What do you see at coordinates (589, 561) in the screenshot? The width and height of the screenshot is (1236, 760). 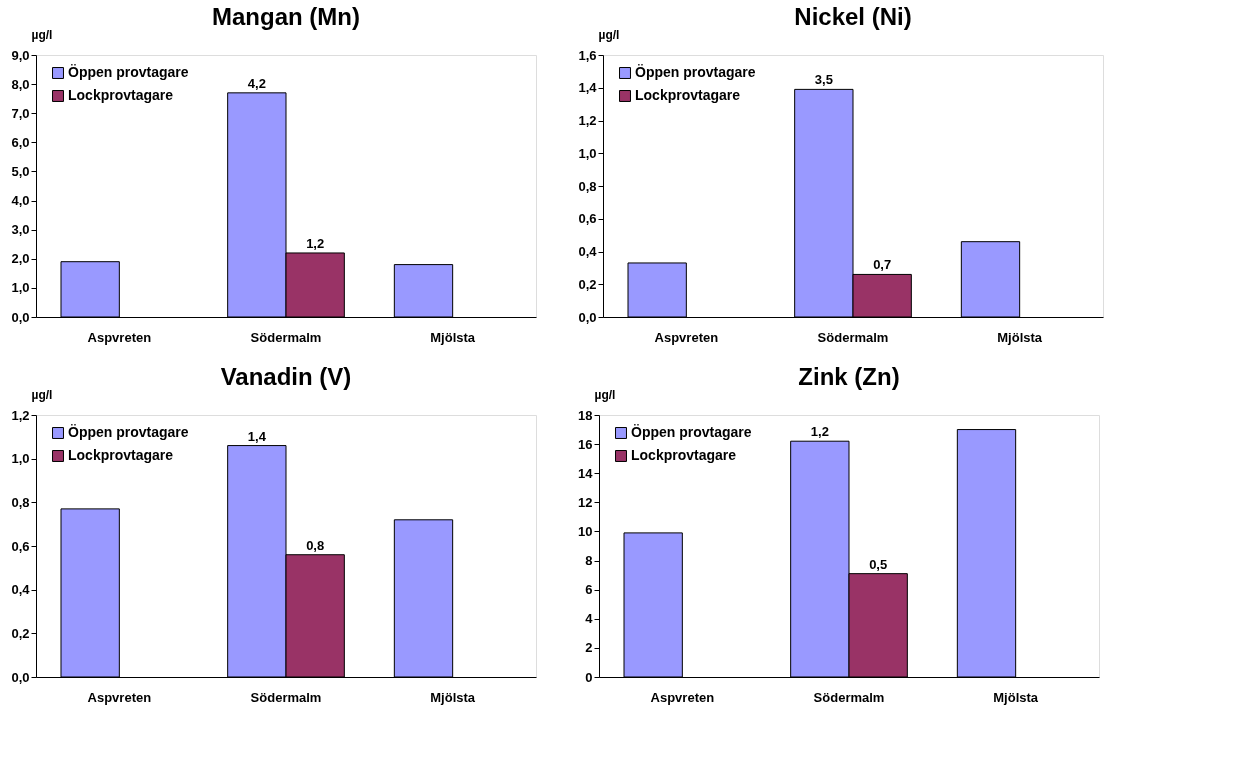 I see `y-tick-label: 8` at bounding box center [589, 561].